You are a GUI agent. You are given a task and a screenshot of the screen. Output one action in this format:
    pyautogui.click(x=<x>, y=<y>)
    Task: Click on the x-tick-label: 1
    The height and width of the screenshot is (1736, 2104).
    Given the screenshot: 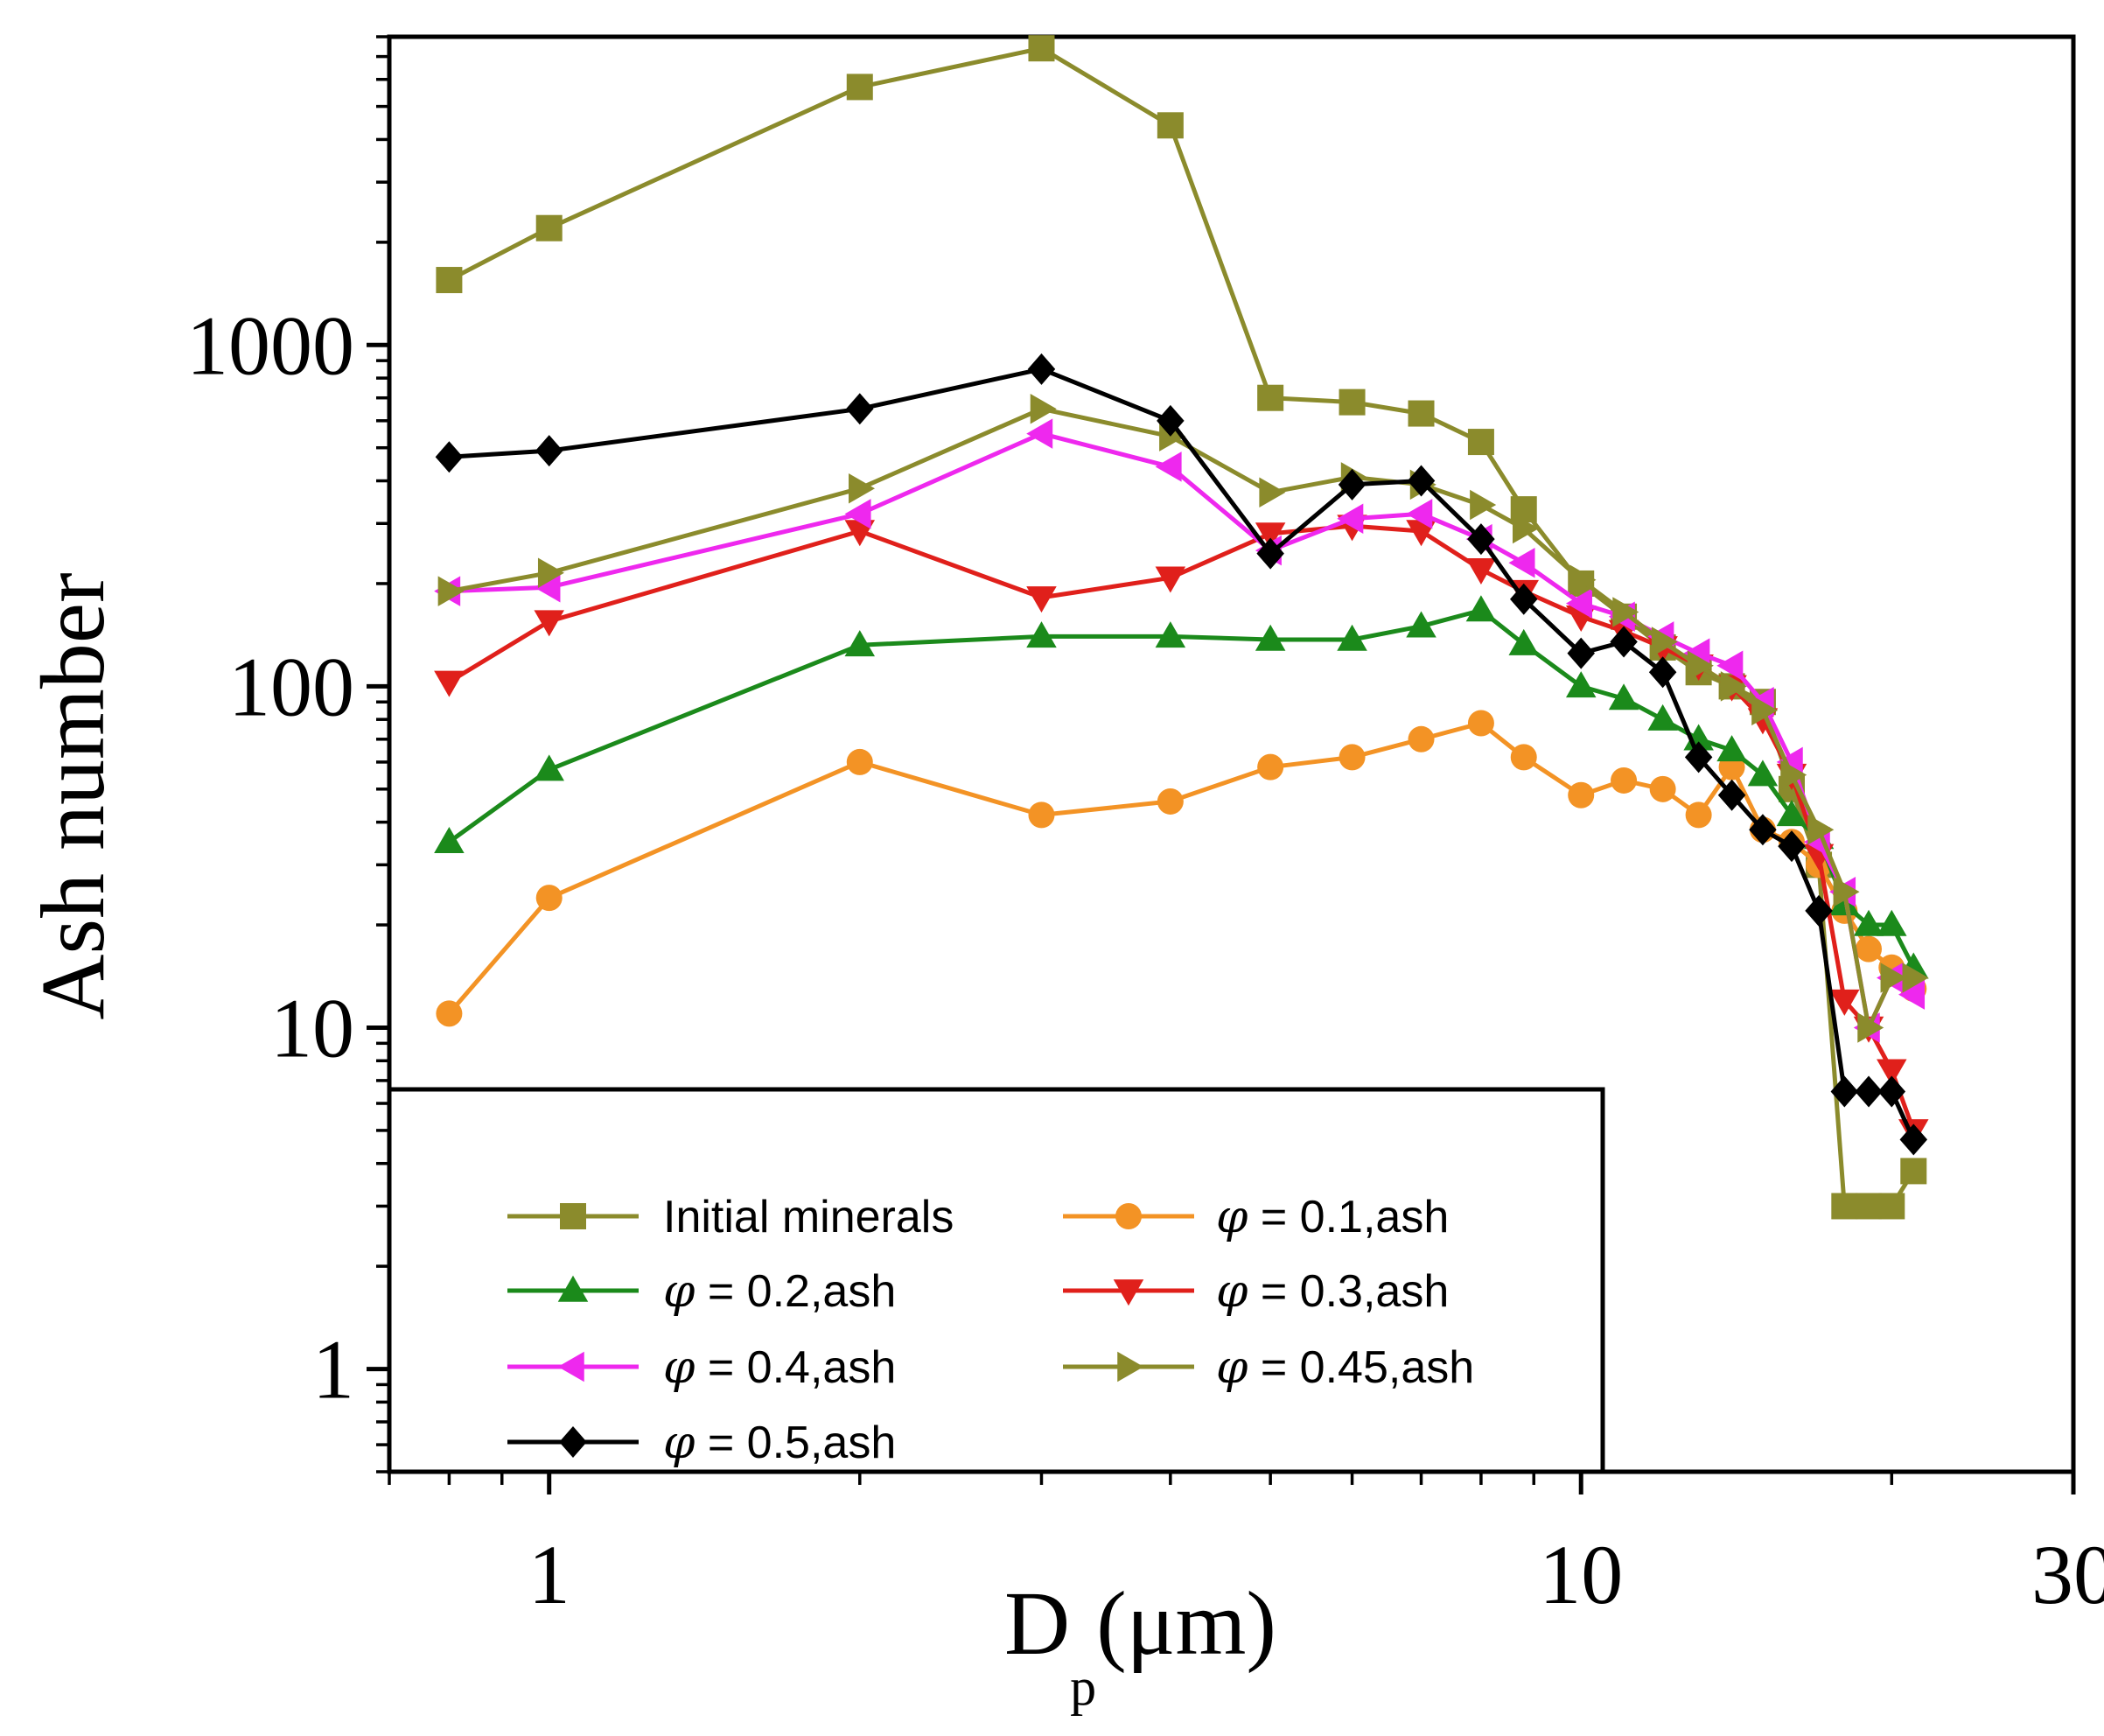 What is the action you would take?
    pyautogui.click(x=549, y=1574)
    